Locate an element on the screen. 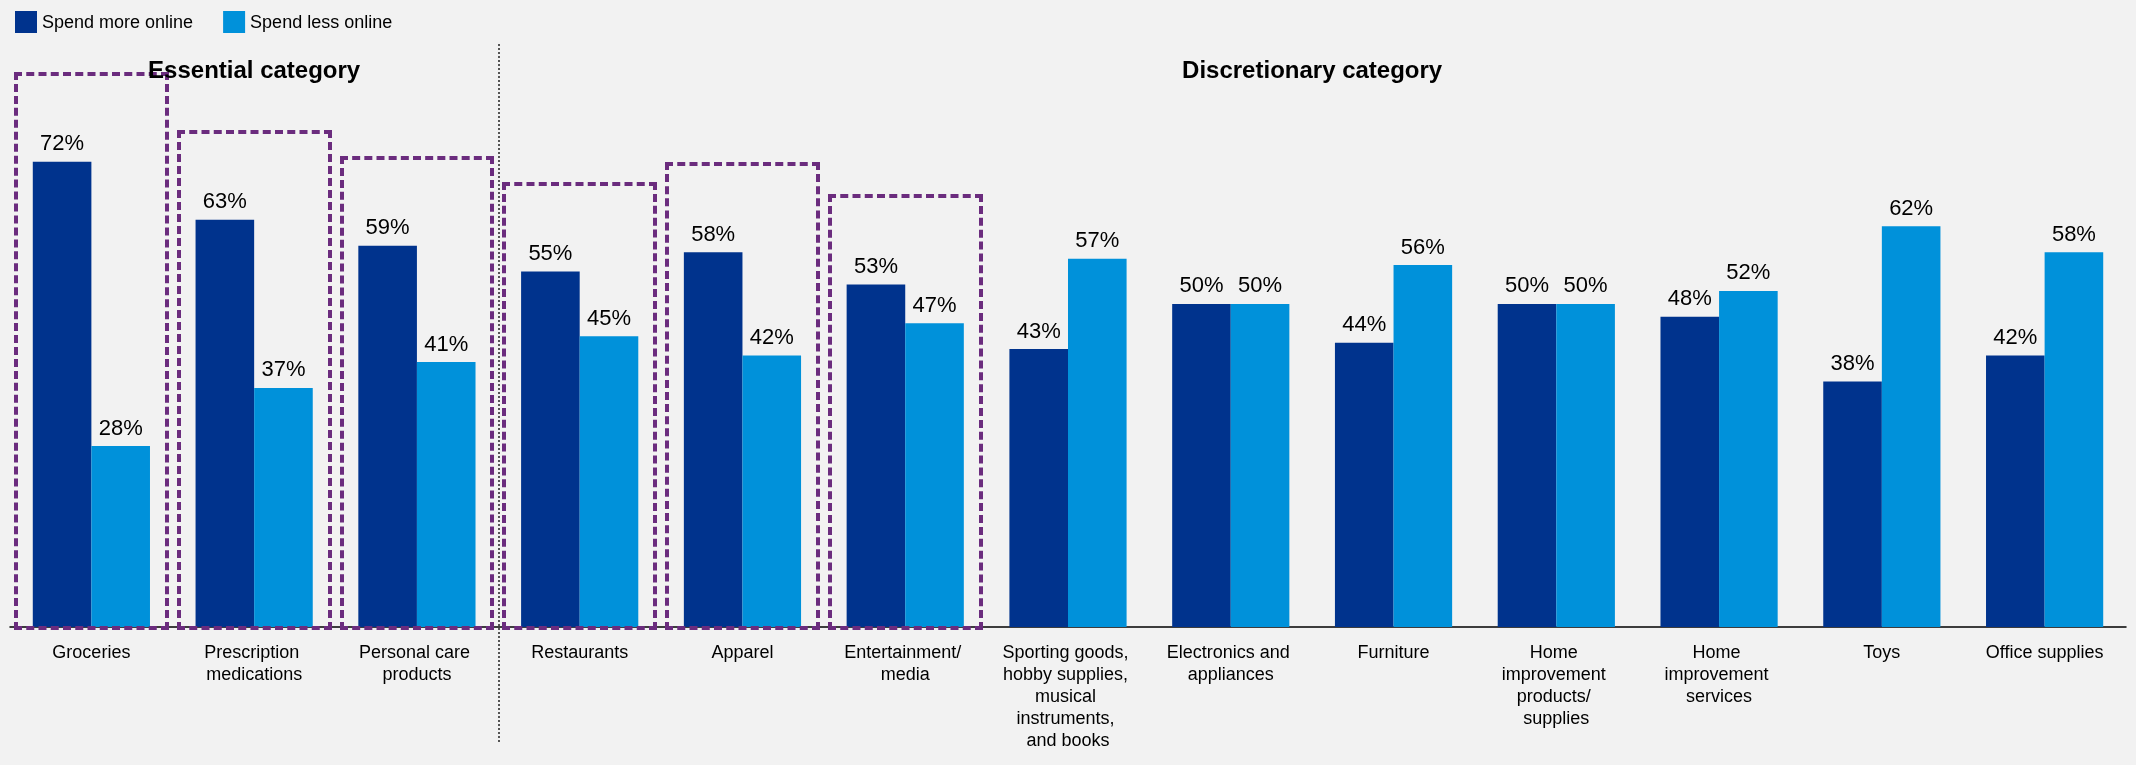  data-label: 37% is located at coordinates (283, 369).